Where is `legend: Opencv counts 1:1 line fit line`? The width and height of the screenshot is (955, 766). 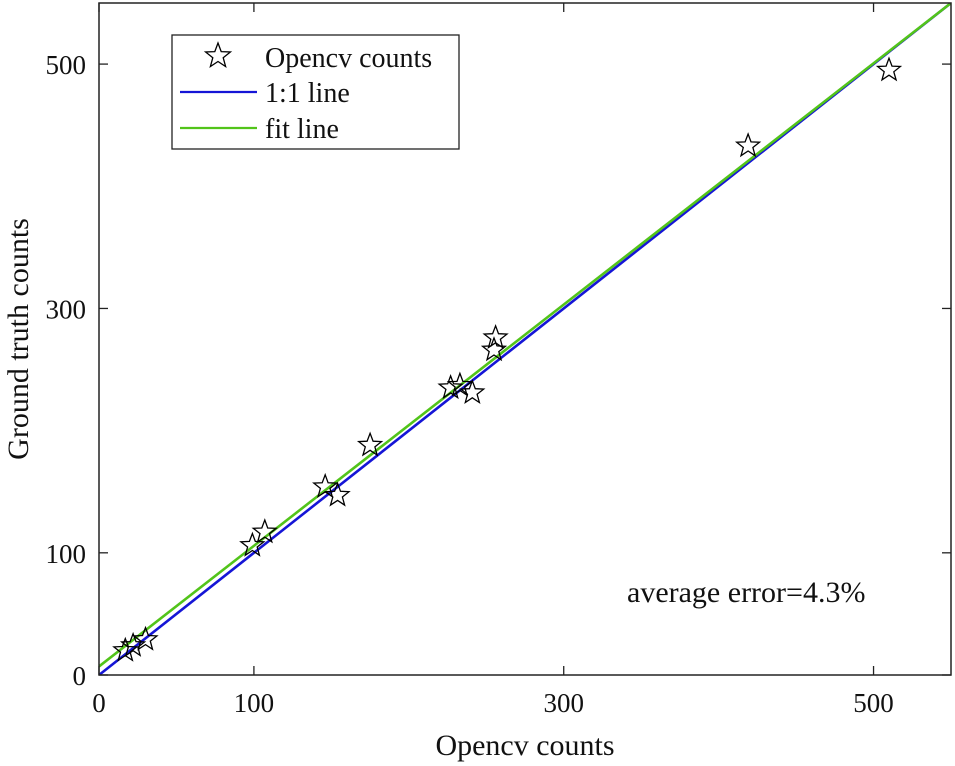 legend: Opencv counts 1:1 line fit line is located at coordinates (315, 92).